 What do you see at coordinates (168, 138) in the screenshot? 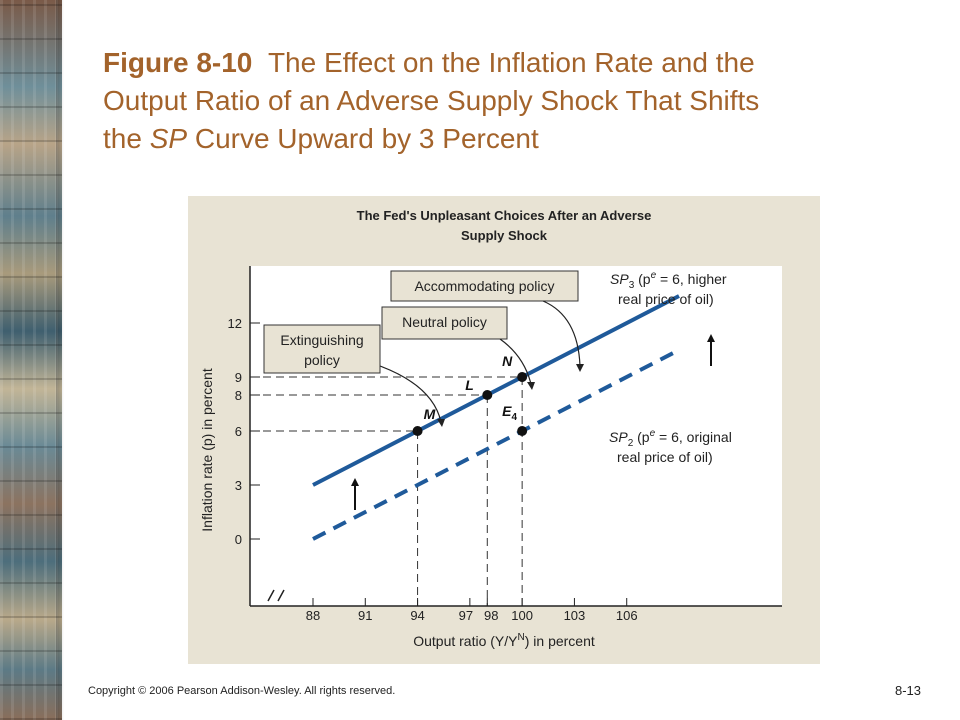
I see `title-line-3-italic: SP` at bounding box center [168, 138].